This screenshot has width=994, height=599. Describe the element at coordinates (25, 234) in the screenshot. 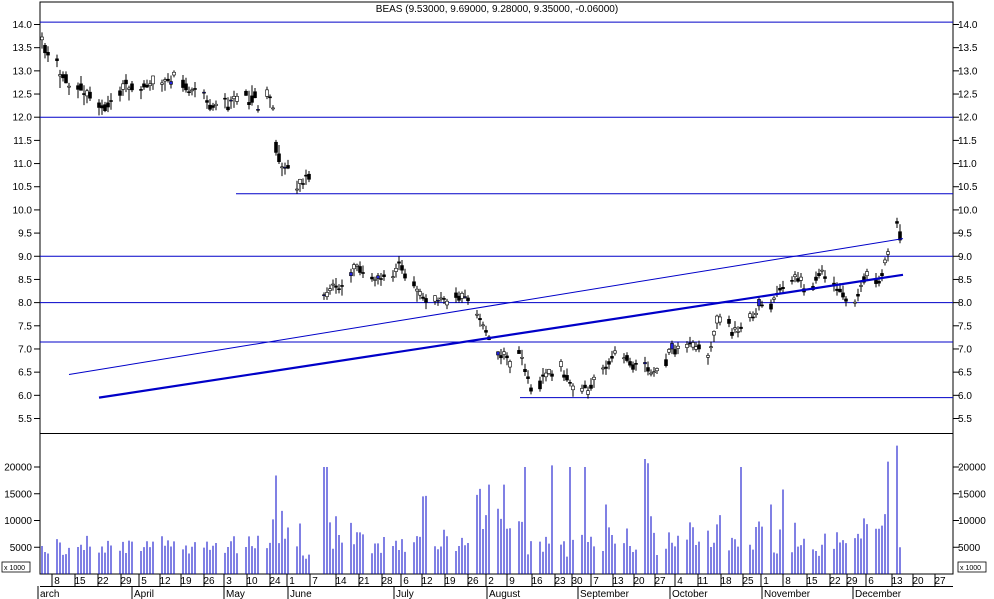

I see `price-tick-label: 9.5` at that location.